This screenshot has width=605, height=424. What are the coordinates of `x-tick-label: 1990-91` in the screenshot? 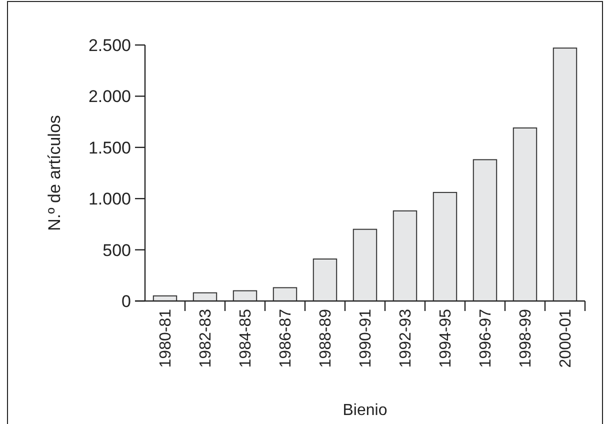 It's located at (366, 338).